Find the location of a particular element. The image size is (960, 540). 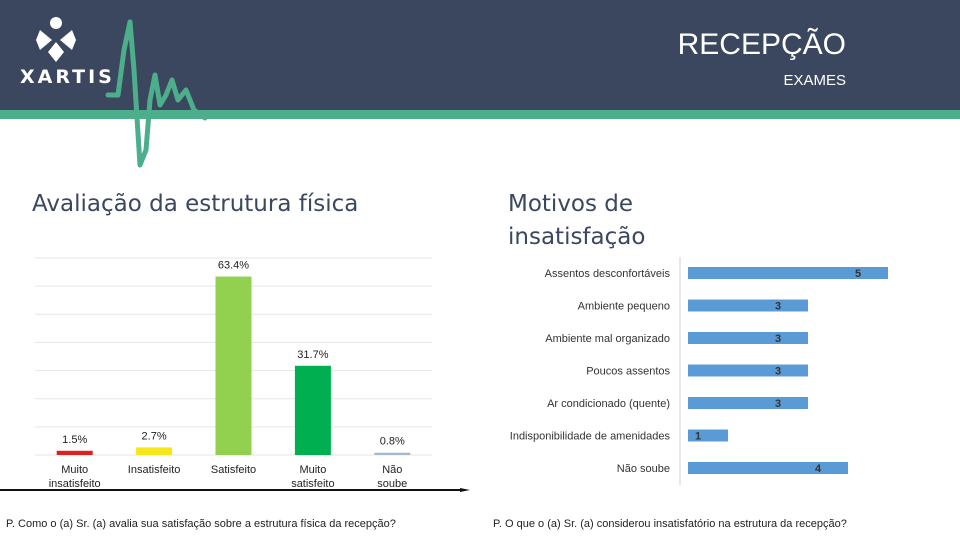

bar-value-label: 2.7% is located at coordinates (154, 436).